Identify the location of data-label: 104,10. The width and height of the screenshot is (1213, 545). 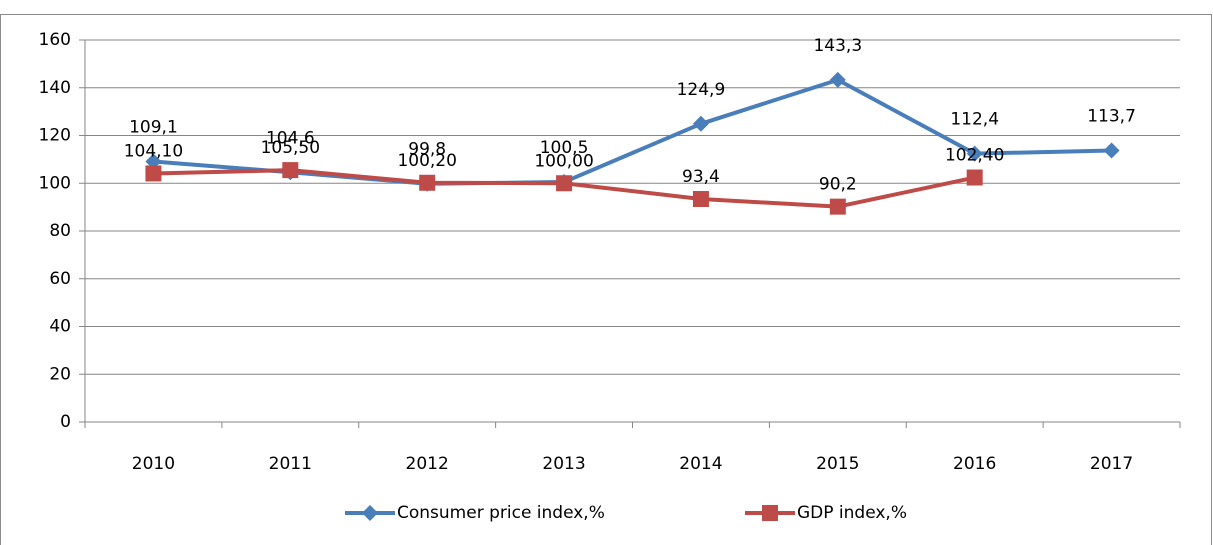
(153, 151).